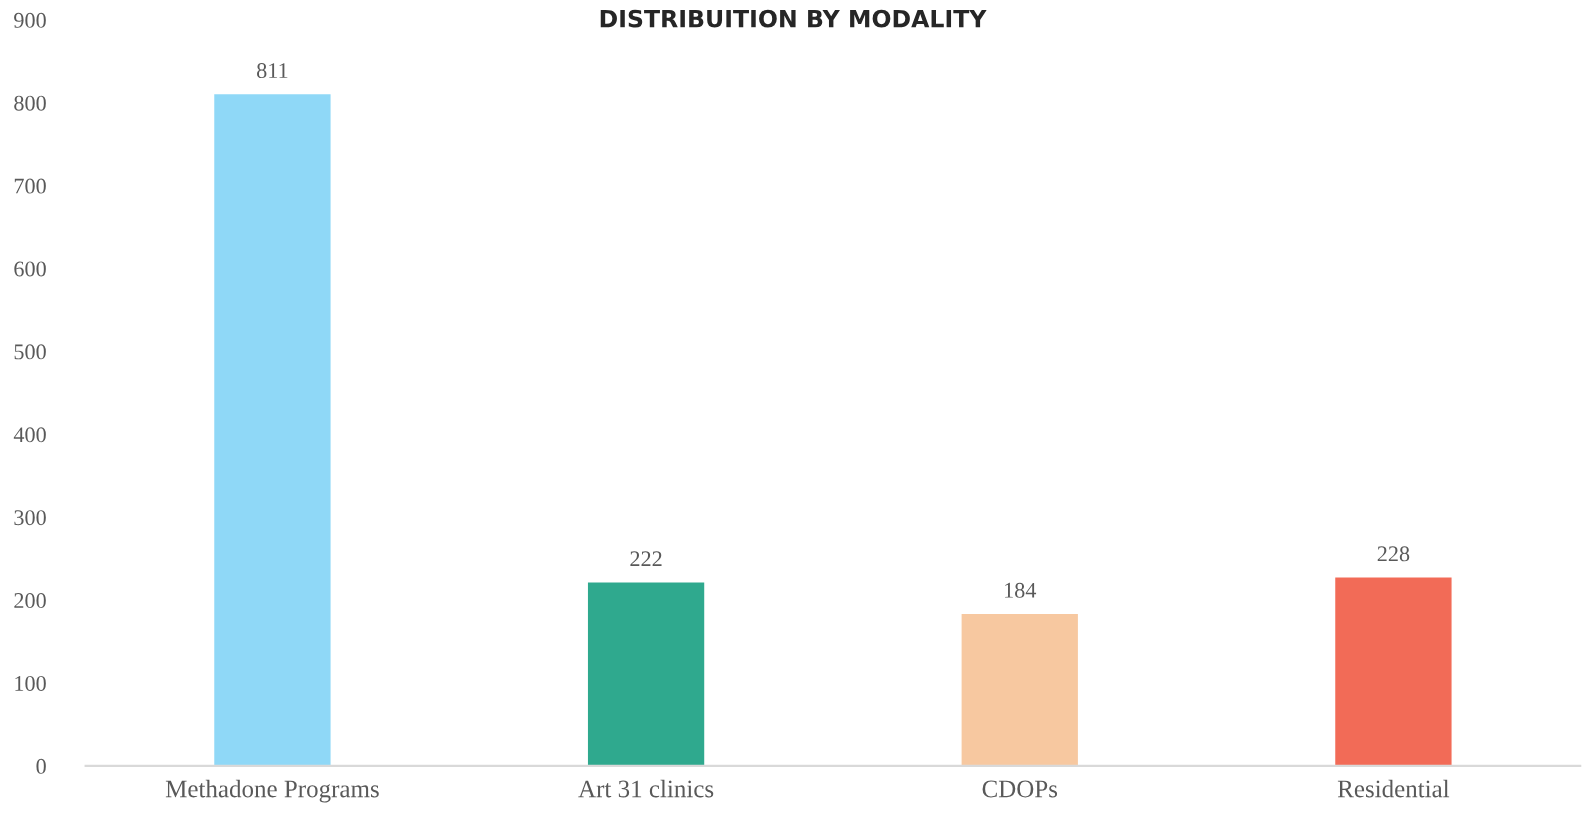 The height and width of the screenshot is (828, 1585). What do you see at coordinates (1020, 789) in the screenshot?
I see `x-tick-label: CDOPs` at bounding box center [1020, 789].